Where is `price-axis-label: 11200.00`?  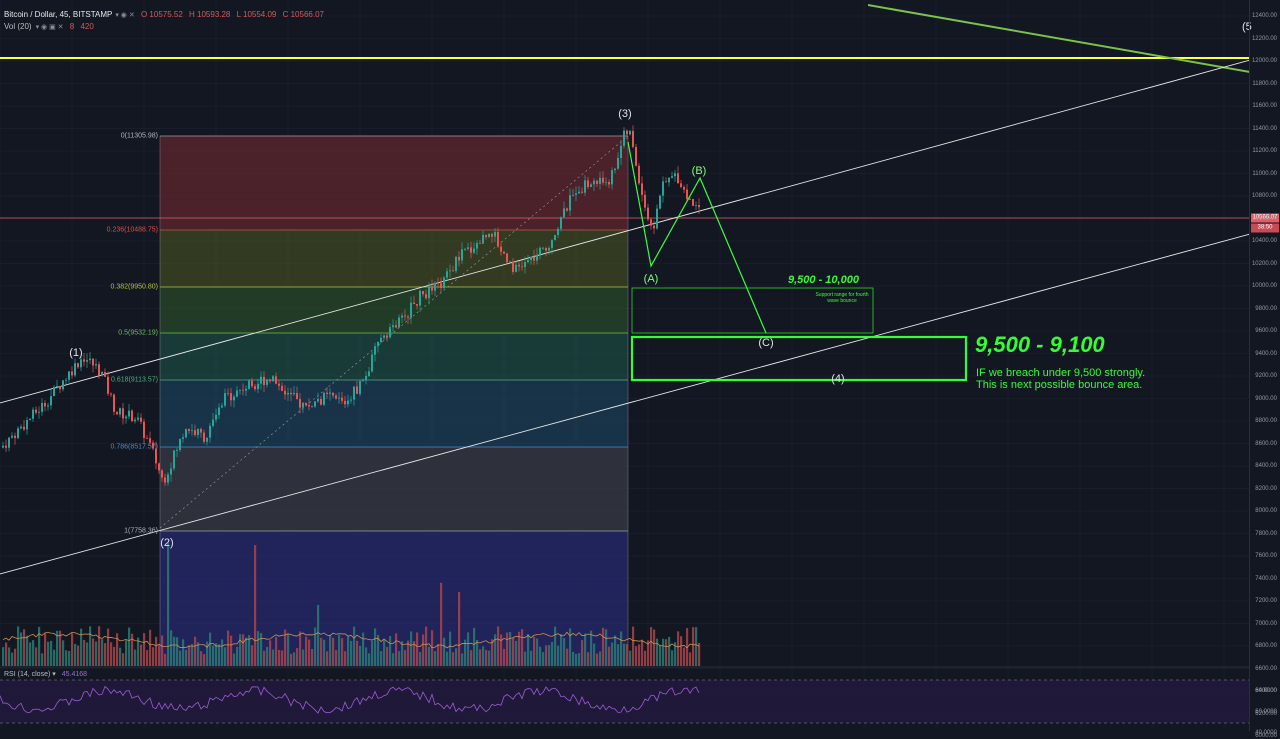
price-axis-label: 11200.00 is located at coordinates (1264, 151).